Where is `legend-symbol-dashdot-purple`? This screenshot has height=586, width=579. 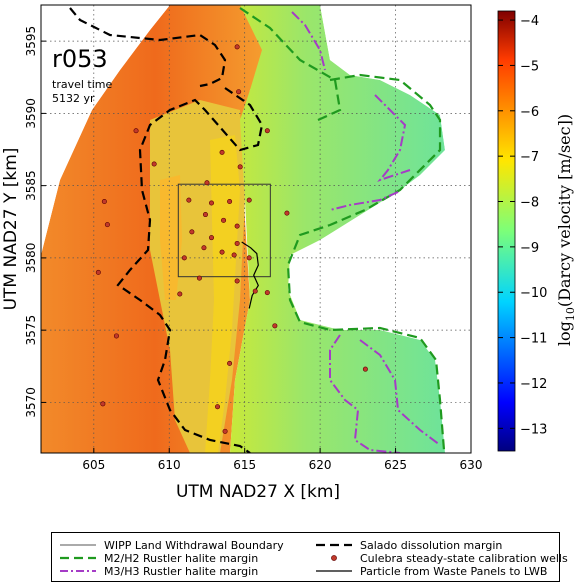
legend-symbol-dashdot-purple is located at coordinates (78, 571).